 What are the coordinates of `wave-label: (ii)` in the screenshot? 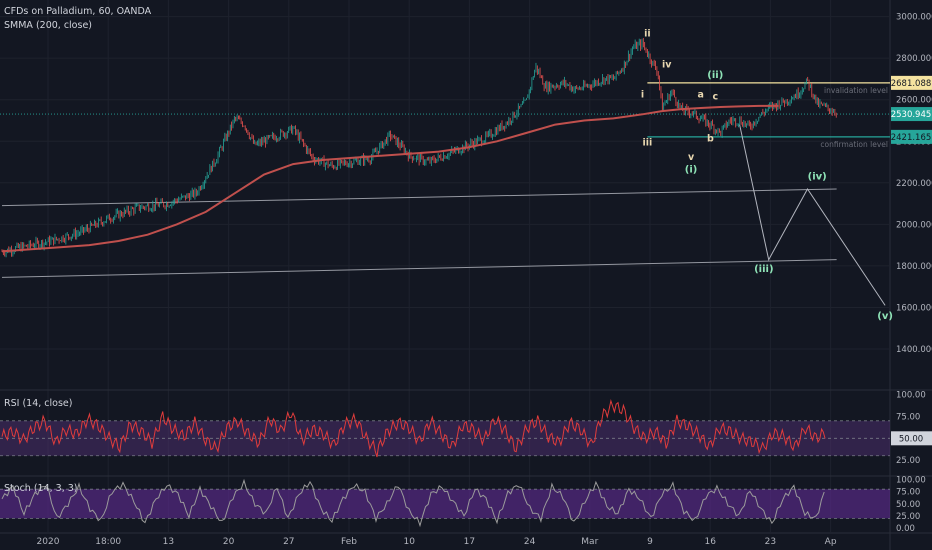 It's located at (715, 75).